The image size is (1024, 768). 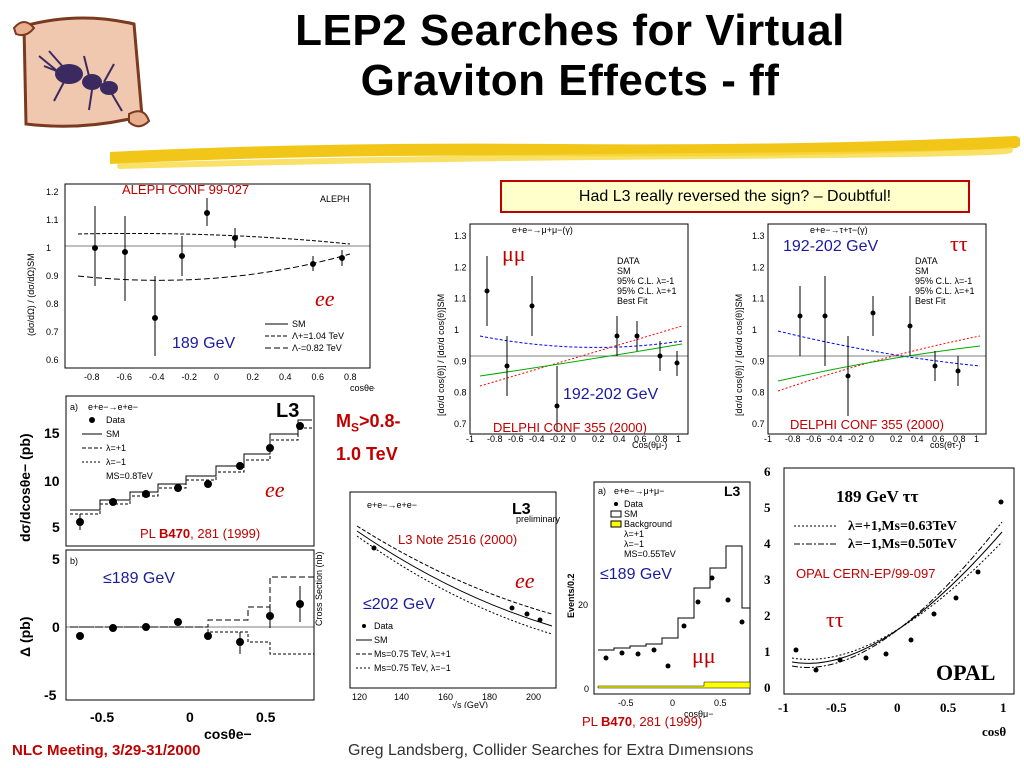 I want to click on l3-mumu-legend-sm: SM, so click(x=631, y=514).